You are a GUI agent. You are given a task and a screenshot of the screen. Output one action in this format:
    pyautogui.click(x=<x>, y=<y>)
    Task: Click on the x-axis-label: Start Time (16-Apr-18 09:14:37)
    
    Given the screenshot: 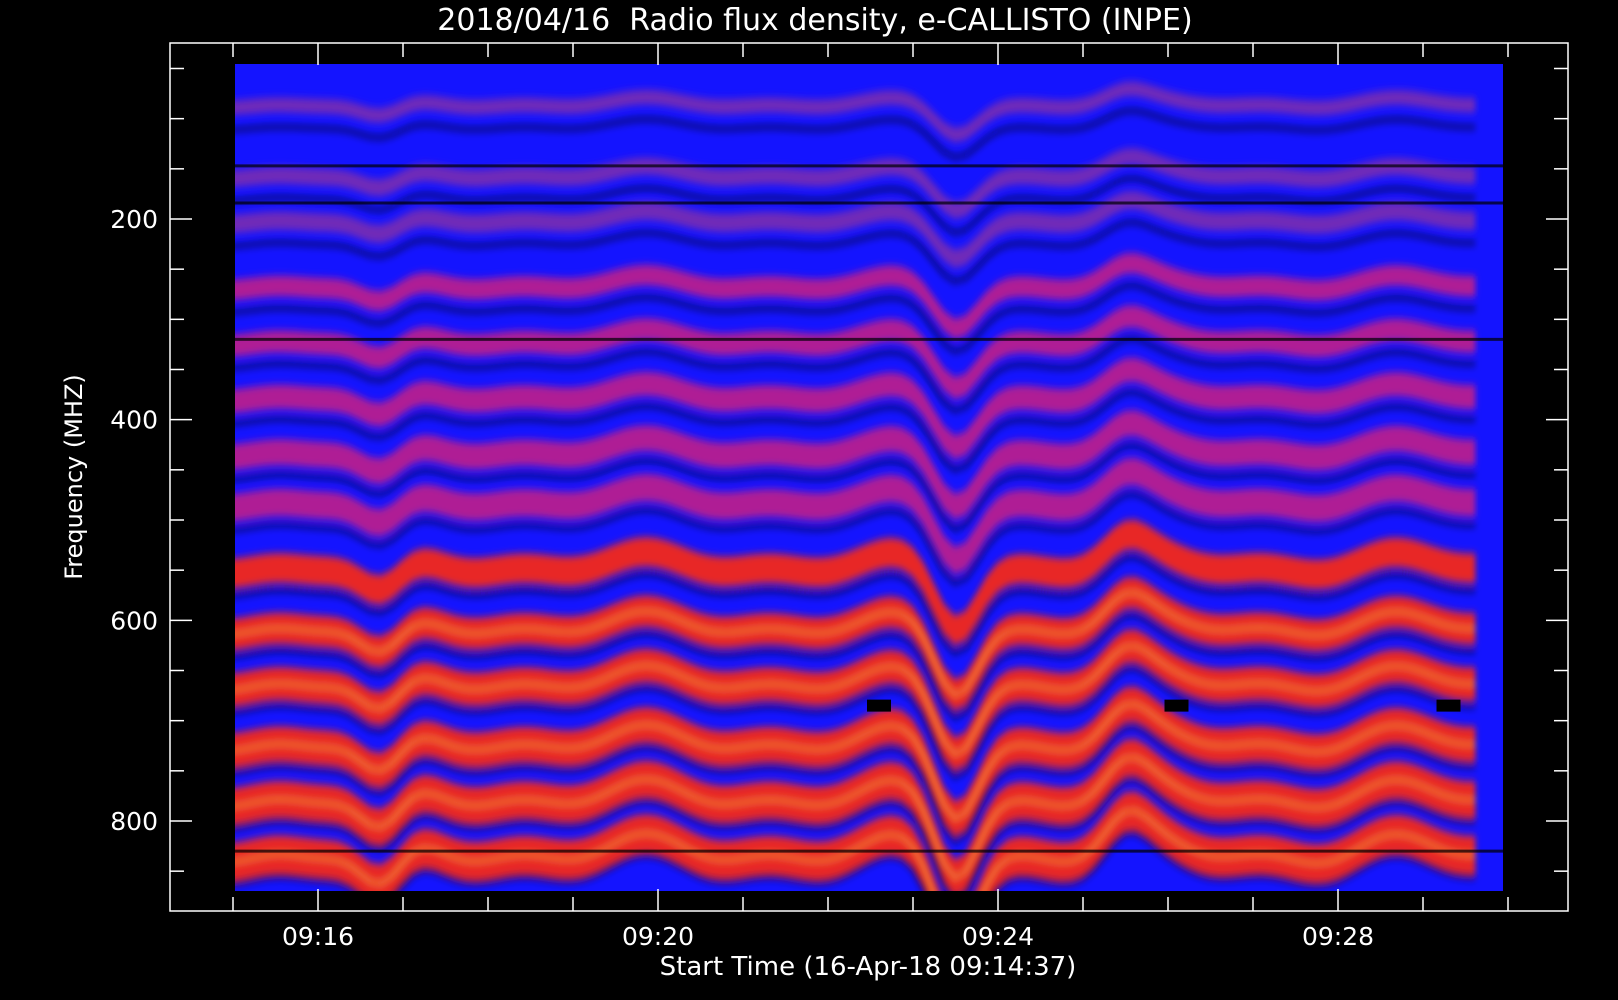 What is the action you would take?
    pyautogui.click(x=868, y=967)
    